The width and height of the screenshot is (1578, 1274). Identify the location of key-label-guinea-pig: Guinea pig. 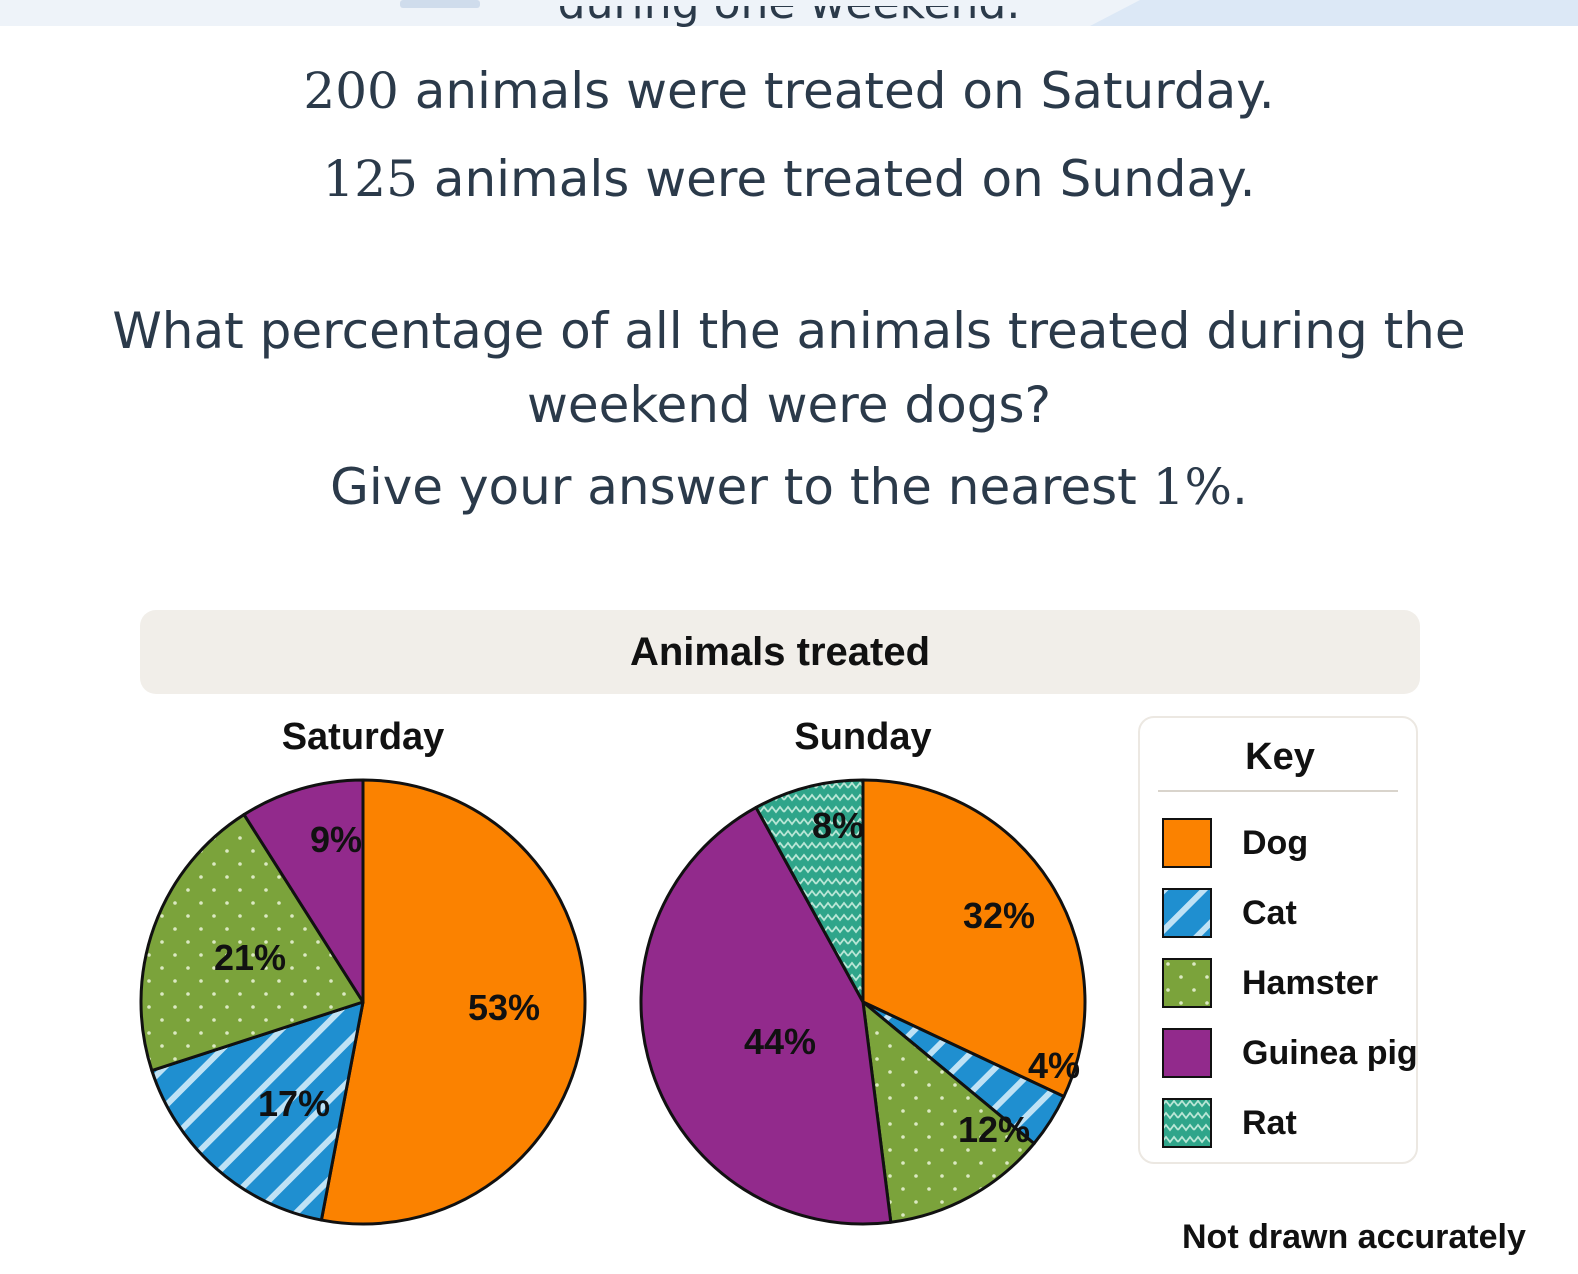
(1330, 1053).